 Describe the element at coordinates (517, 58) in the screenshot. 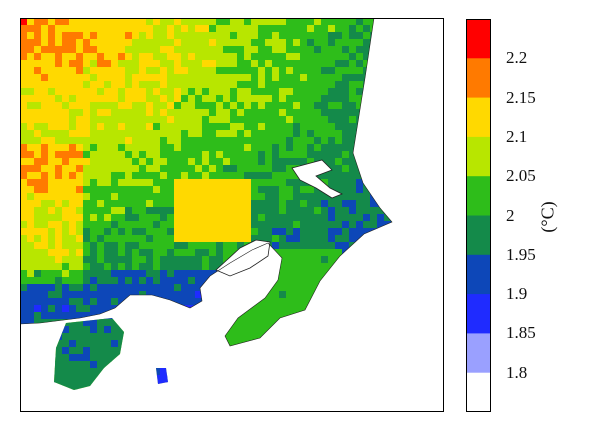

I see `colorbar-tick-label: 2.2` at that location.